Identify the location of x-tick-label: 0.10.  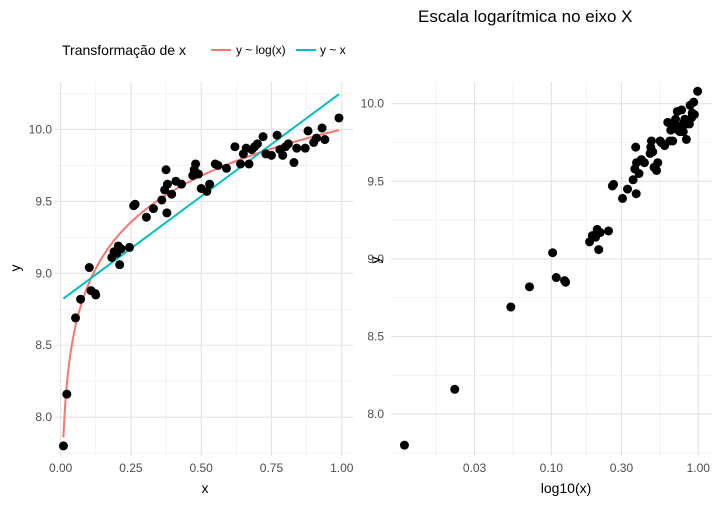
(552, 468).